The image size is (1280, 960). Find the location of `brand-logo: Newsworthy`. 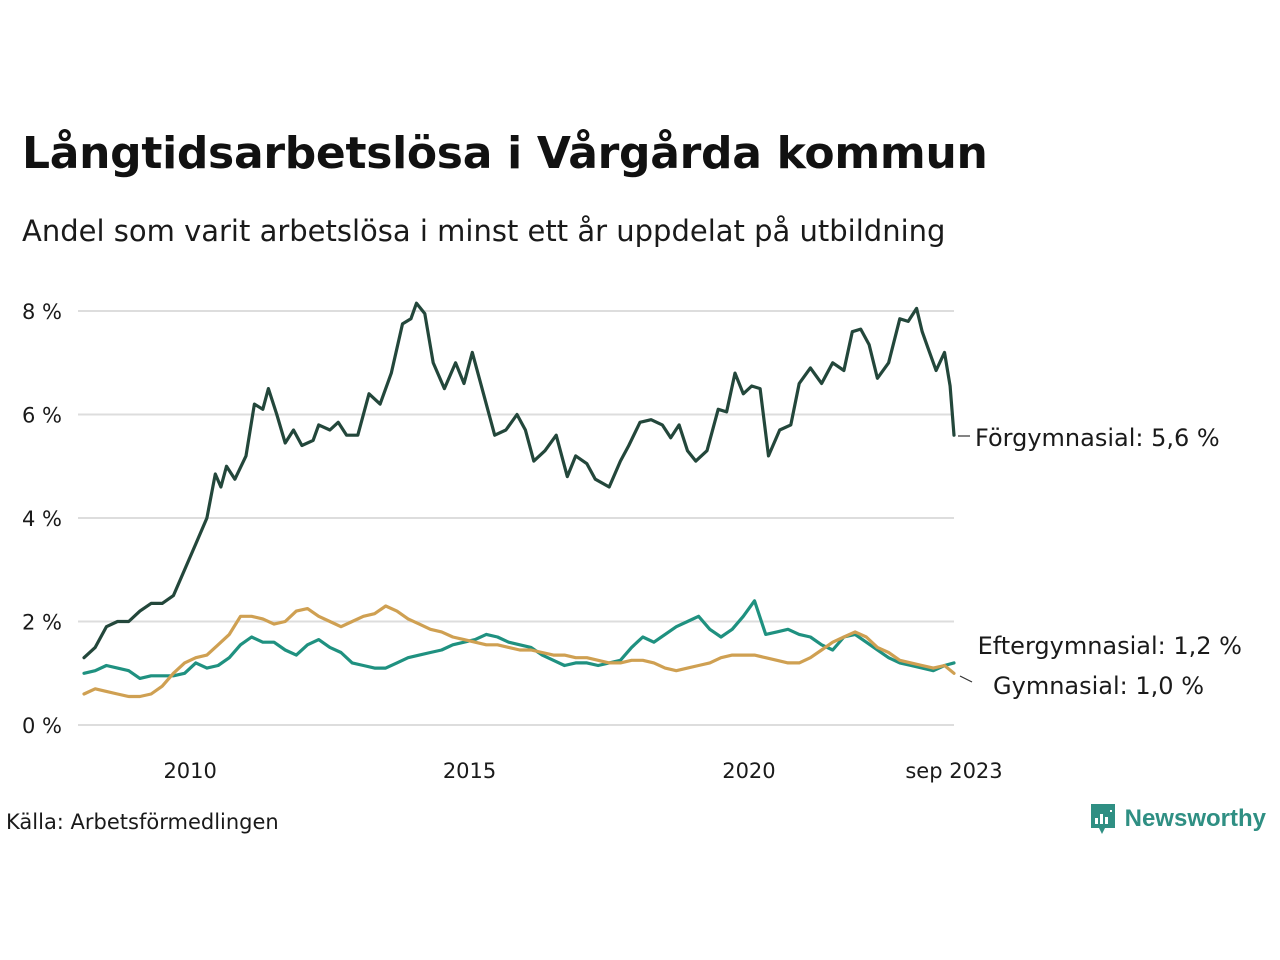

brand-logo: Newsworthy is located at coordinates (1177, 819).